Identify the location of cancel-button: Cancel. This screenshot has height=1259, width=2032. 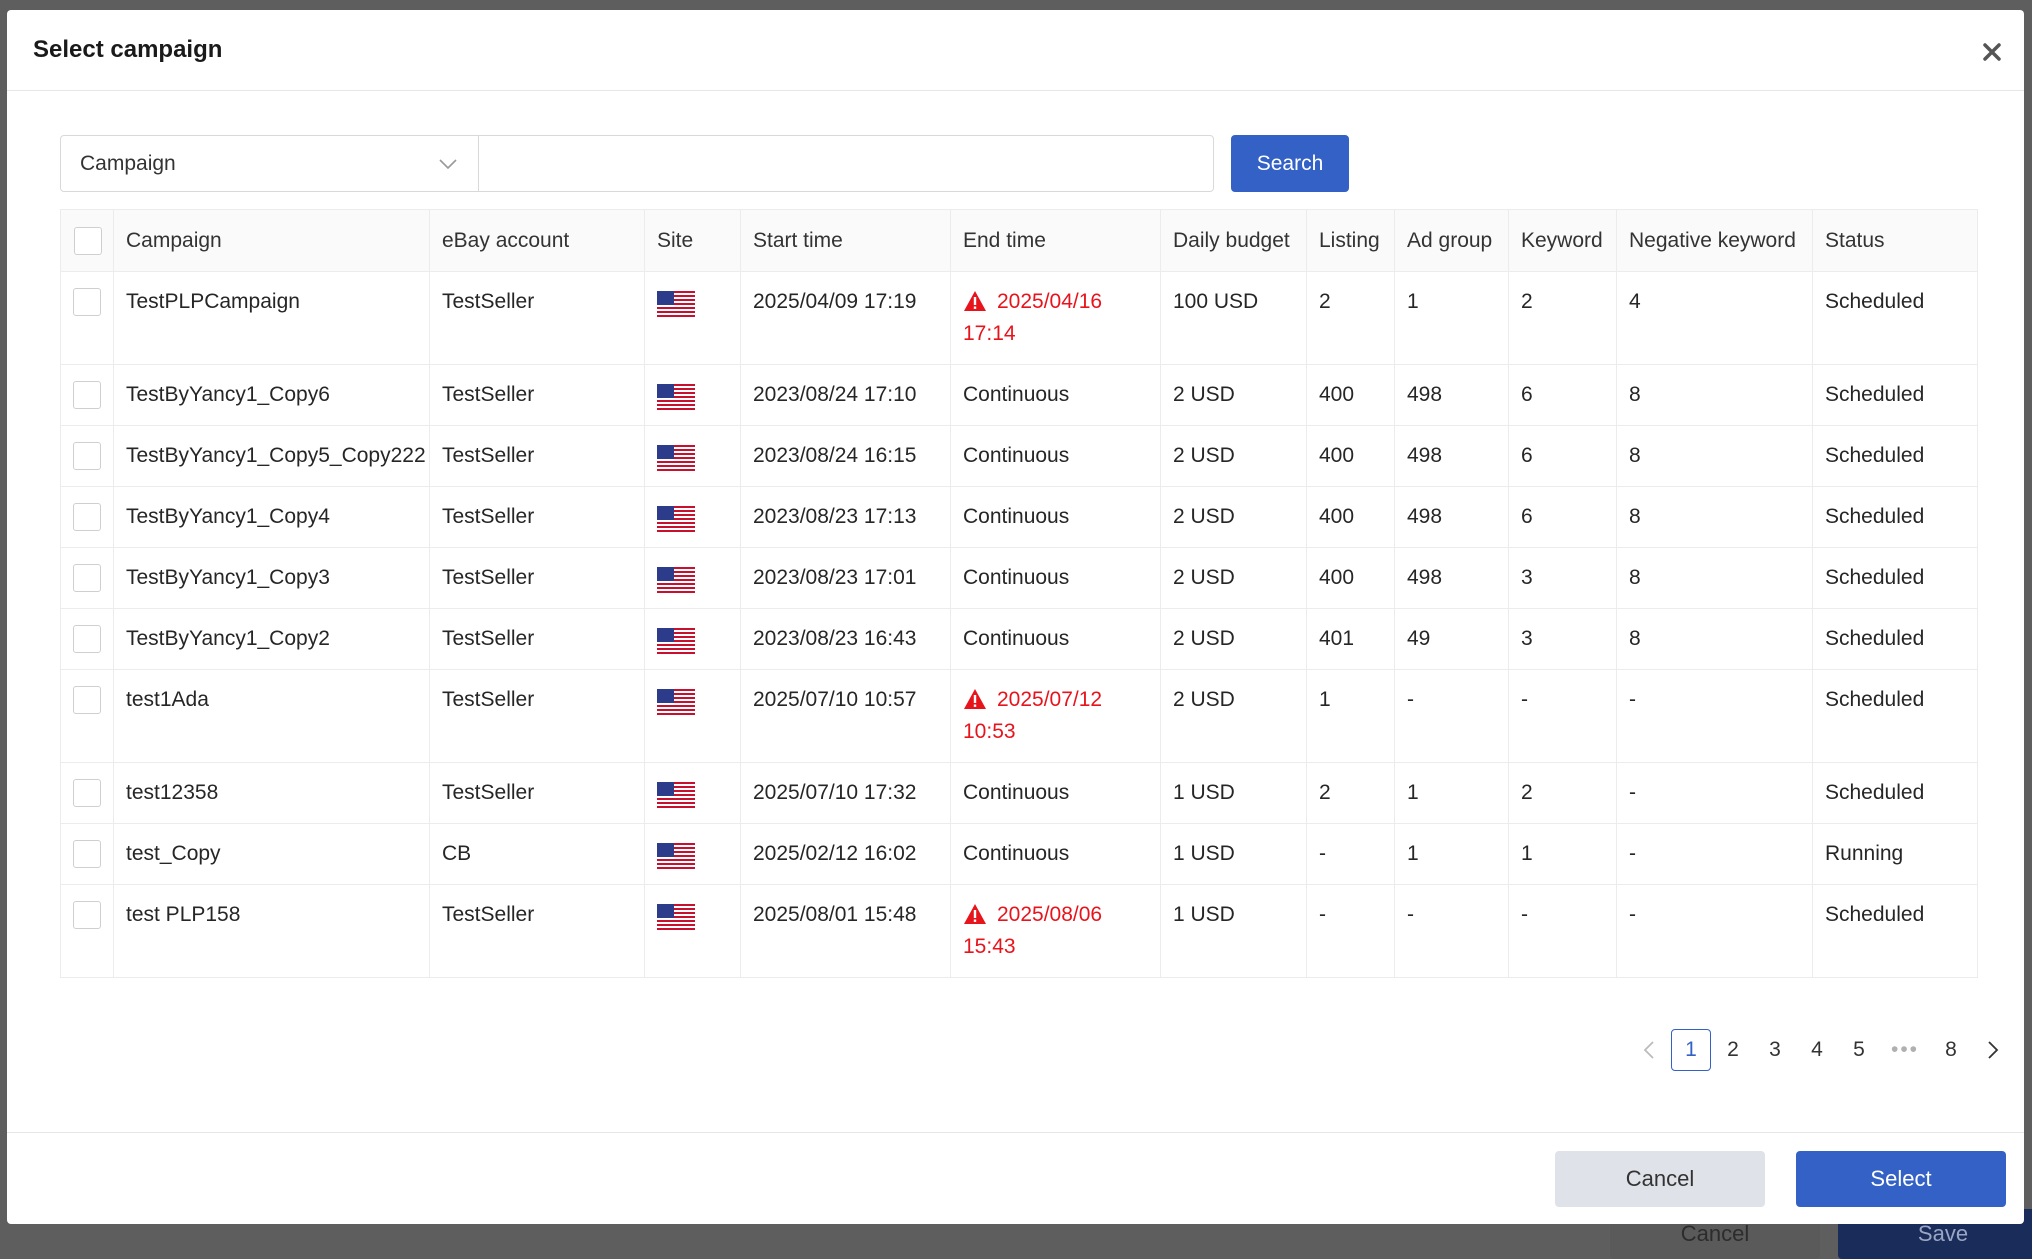
(1660, 1179).